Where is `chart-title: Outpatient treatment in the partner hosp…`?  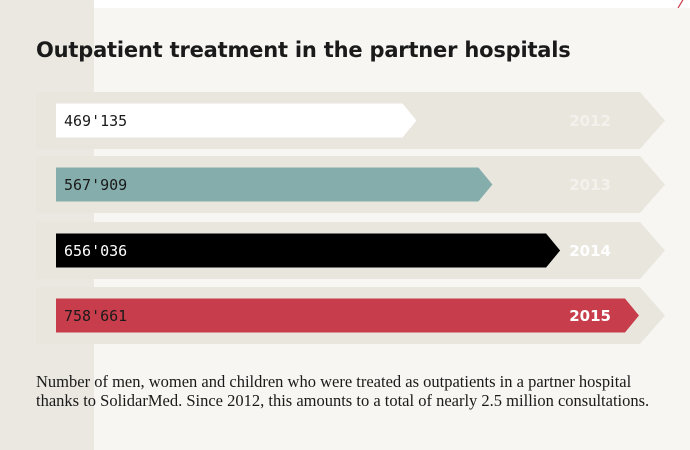
chart-title: Outpatient treatment in the partner hosp… is located at coordinates (303, 50).